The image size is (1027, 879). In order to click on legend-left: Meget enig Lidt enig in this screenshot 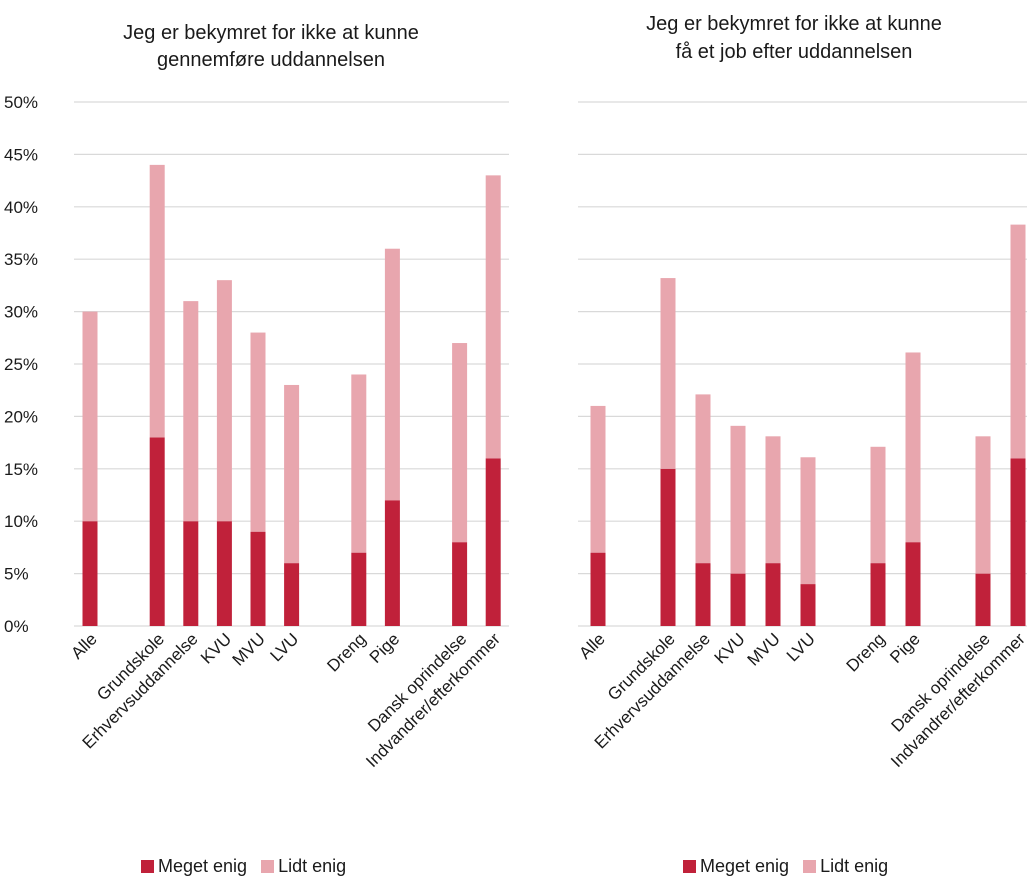, I will do `click(243, 866)`.